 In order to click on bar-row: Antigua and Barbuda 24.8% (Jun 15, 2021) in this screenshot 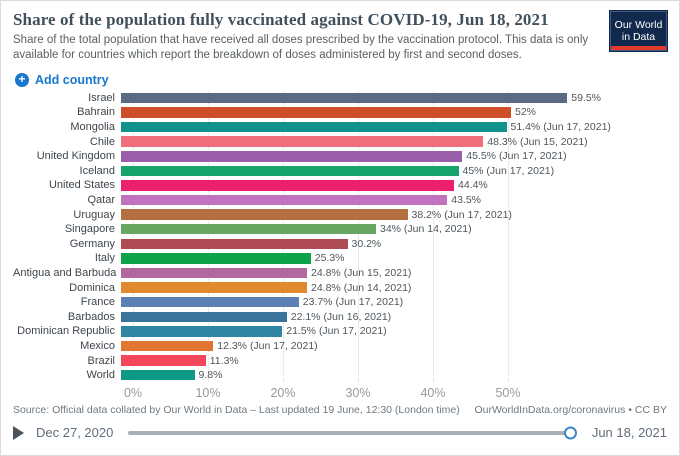, I will do `click(340, 273)`.